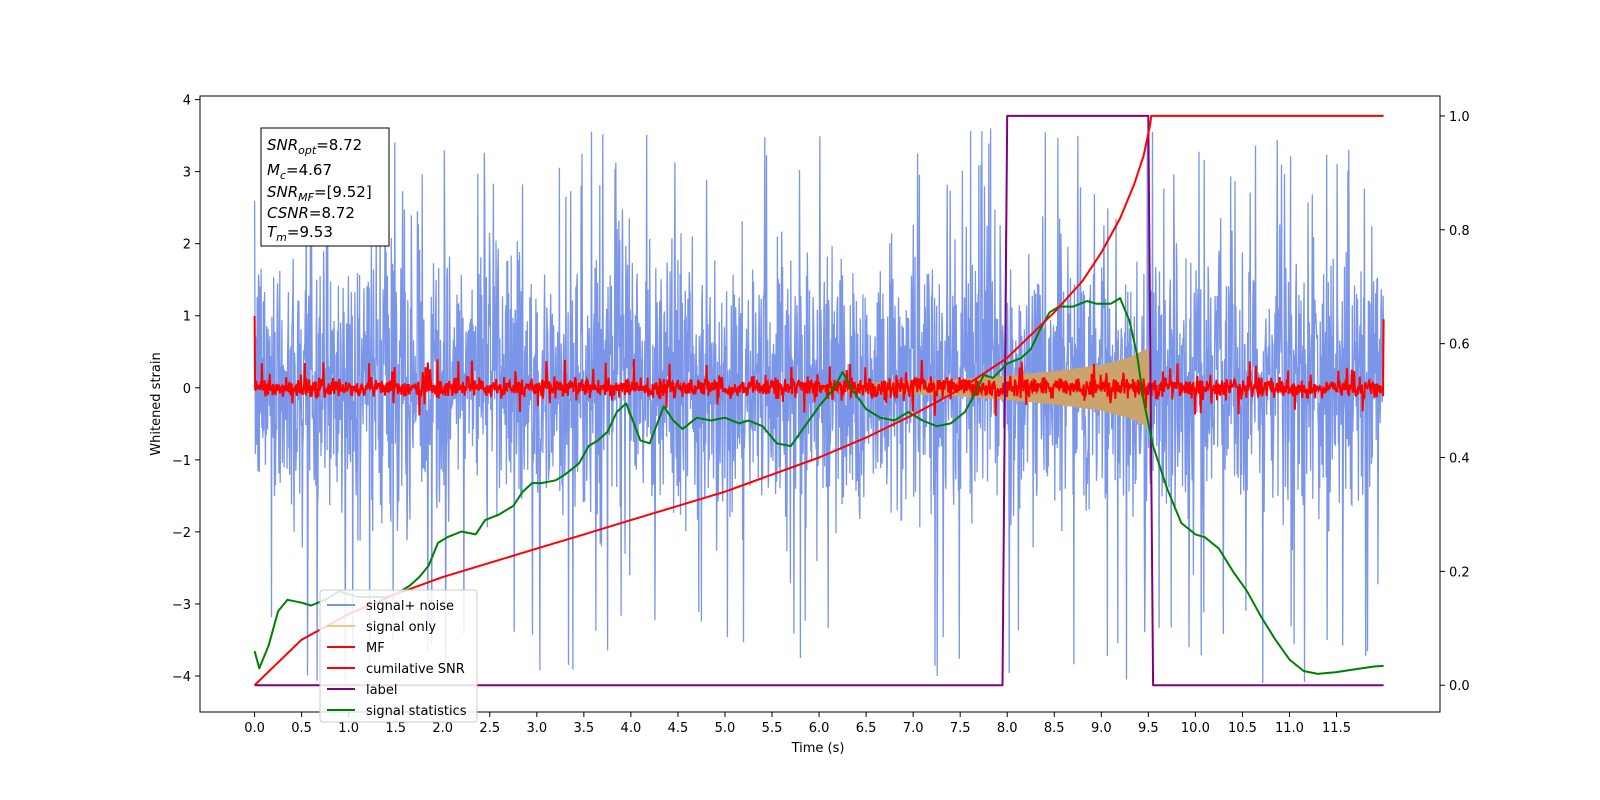 This screenshot has width=1600, height=800. What do you see at coordinates (1242, 728) in the screenshot?
I see `x-tick-label: 10.5` at bounding box center [1242, 728].